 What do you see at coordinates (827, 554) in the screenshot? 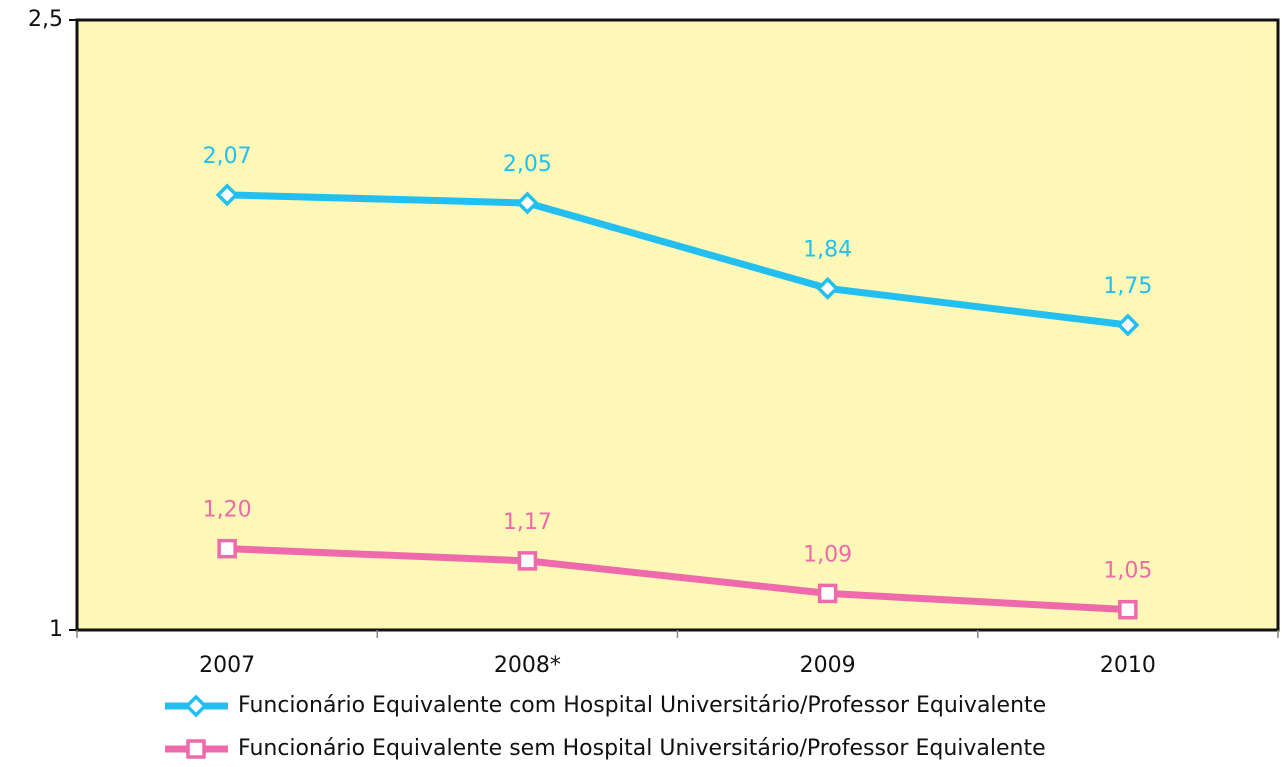
I see `data-label: 1,09` at bounding box center [827, 554].